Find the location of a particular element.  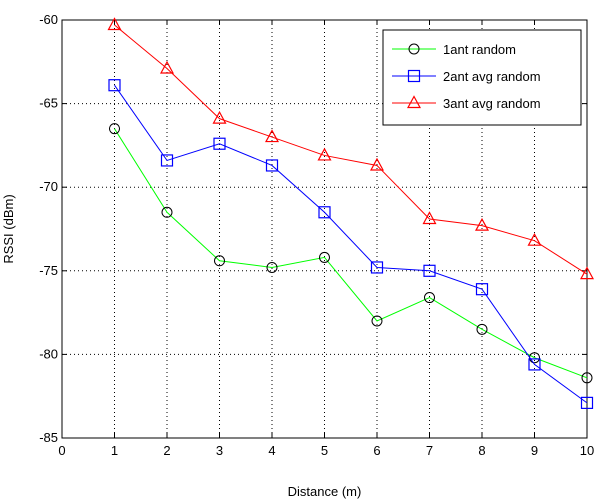

y-tick-label: -85 is located at coordinates (48, 437).